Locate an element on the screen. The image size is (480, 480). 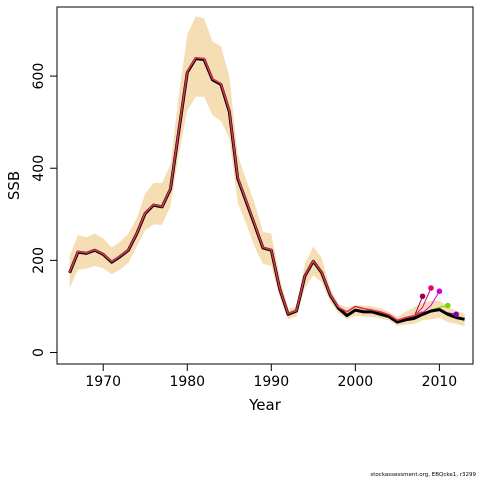
series-endpoints is located at coordinates (439, 301).